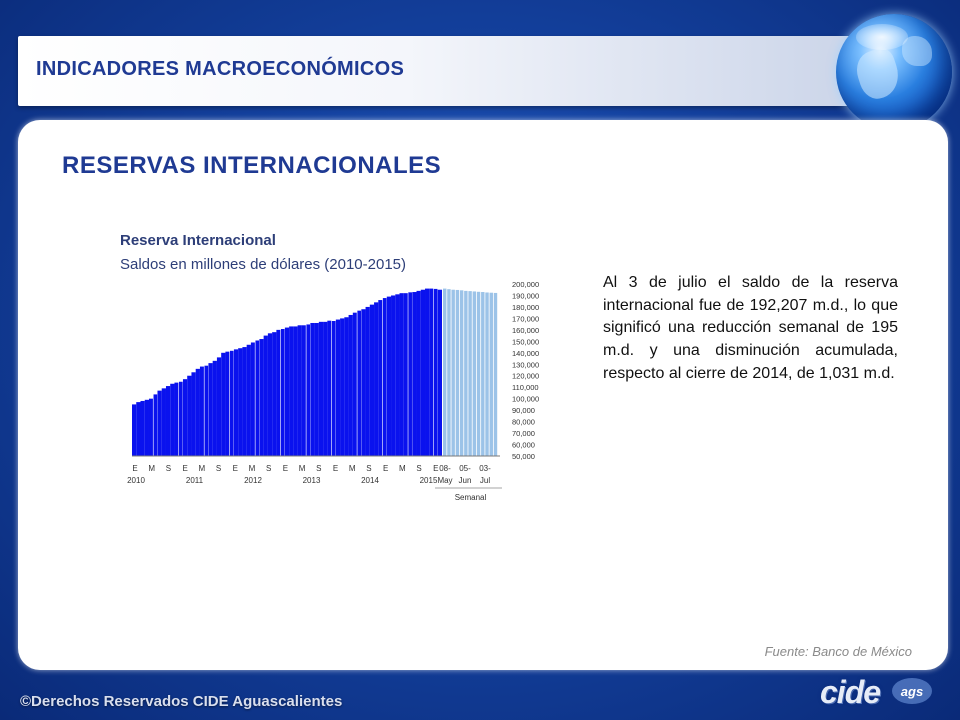 This screenshot has height=720, width=960. What do you see at coordinates (525, 364) in the screenshot?
I see `y-tick-label: 130,000` at bounding box center [525, 364].